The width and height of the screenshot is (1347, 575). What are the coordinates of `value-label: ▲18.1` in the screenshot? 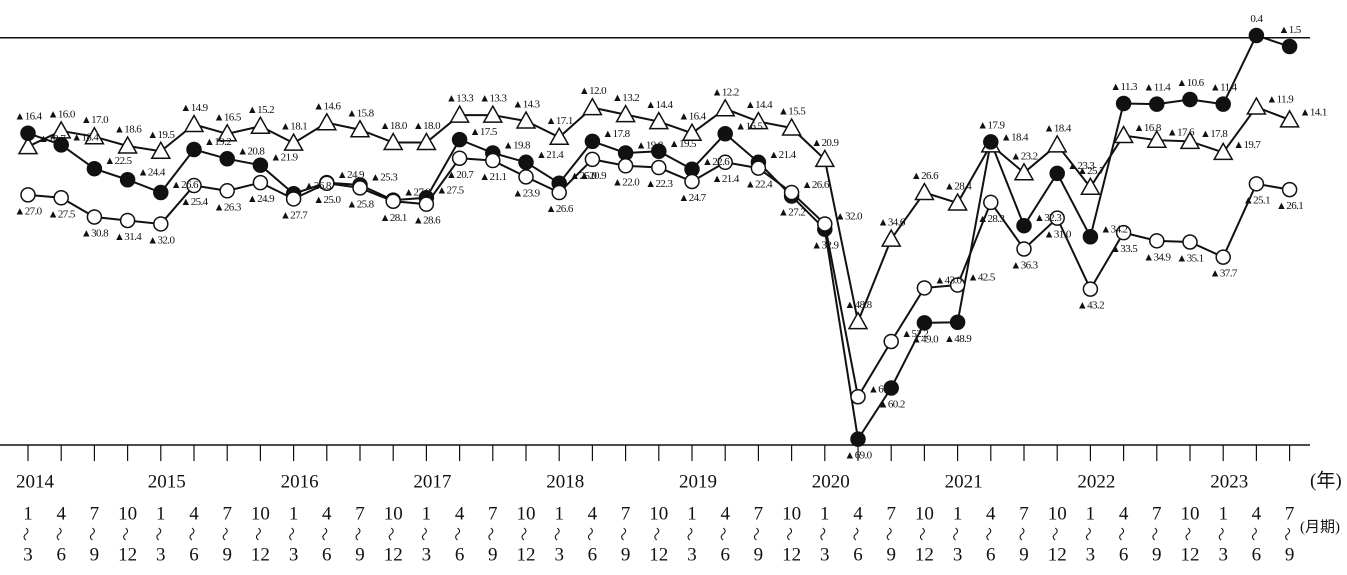 It's located at (293, 127).